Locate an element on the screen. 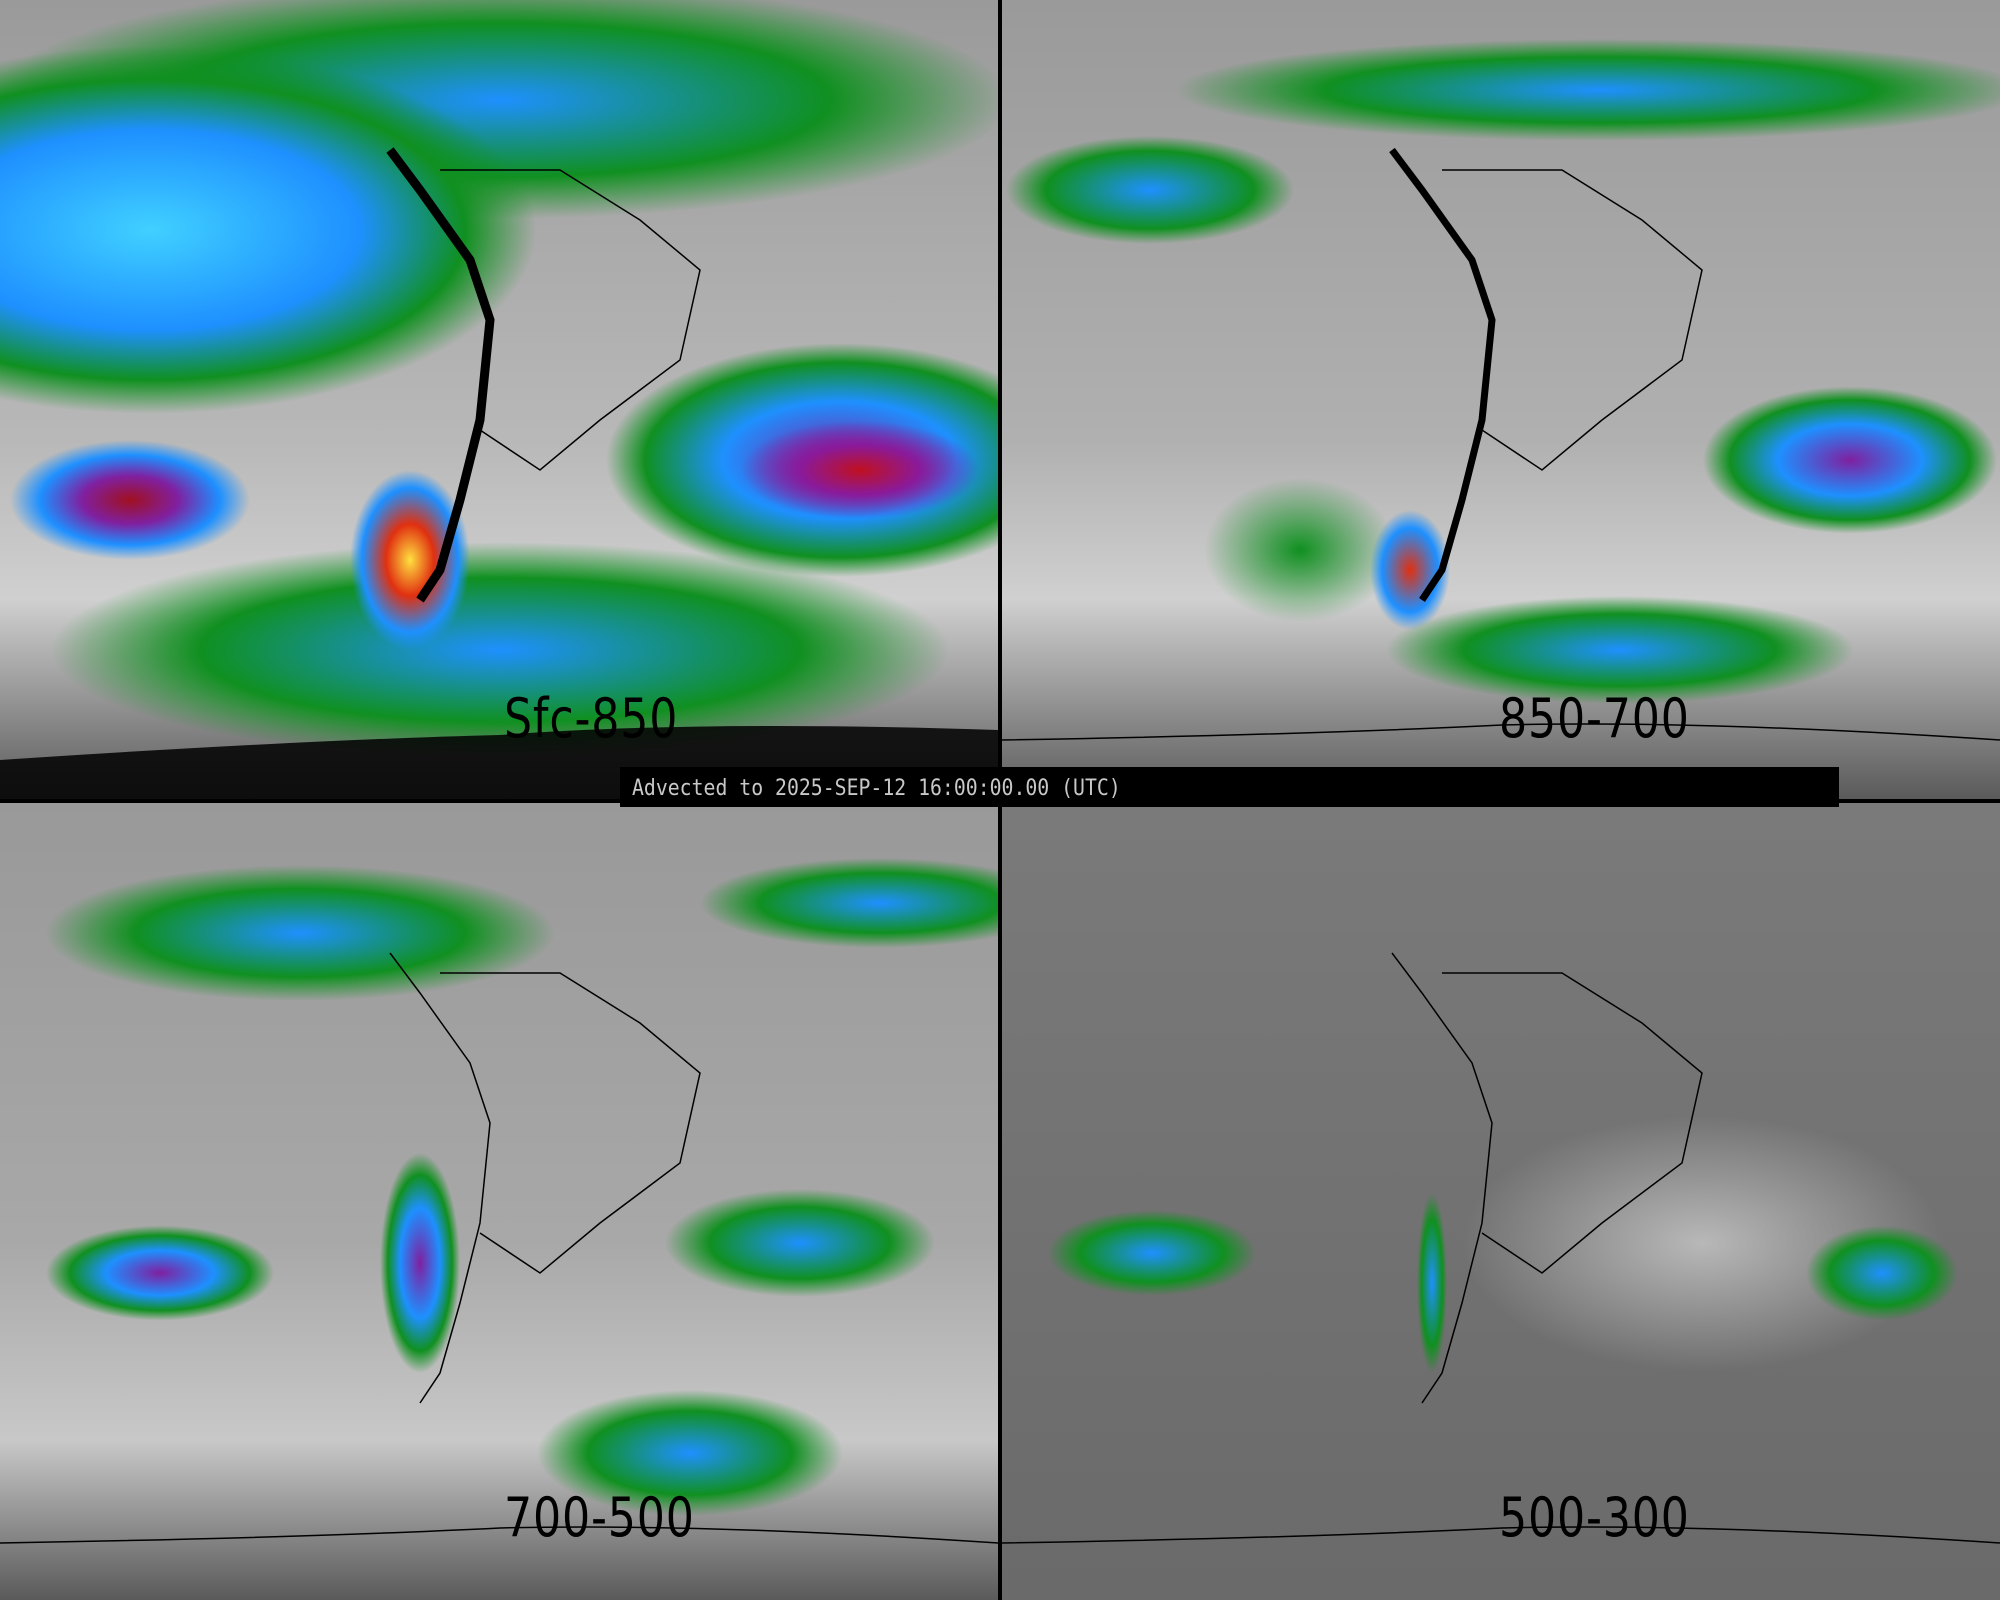  panel-label: 700-500 is located at coordinates (599, 1517).